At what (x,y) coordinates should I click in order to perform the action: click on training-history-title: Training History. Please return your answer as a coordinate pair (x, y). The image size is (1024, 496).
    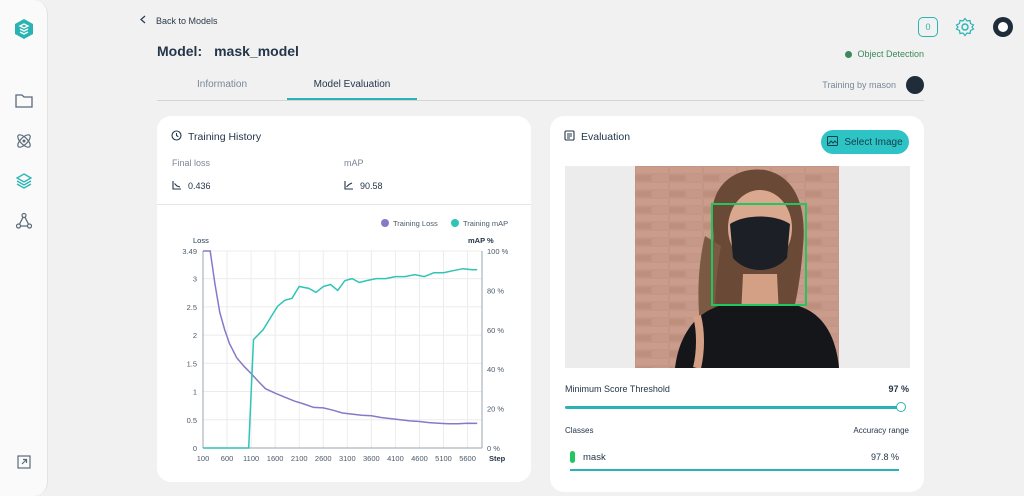
    Looking at the image, I should click on (225, 137).